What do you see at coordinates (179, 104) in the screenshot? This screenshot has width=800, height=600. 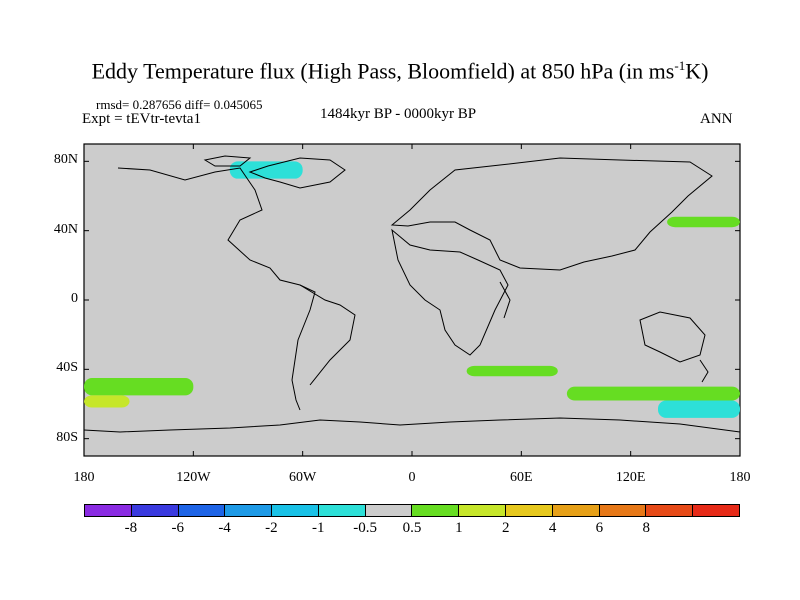 I see `stats-text: rmsd= 0.287656 diff= 0.045065` at bounding box center [179, 104].